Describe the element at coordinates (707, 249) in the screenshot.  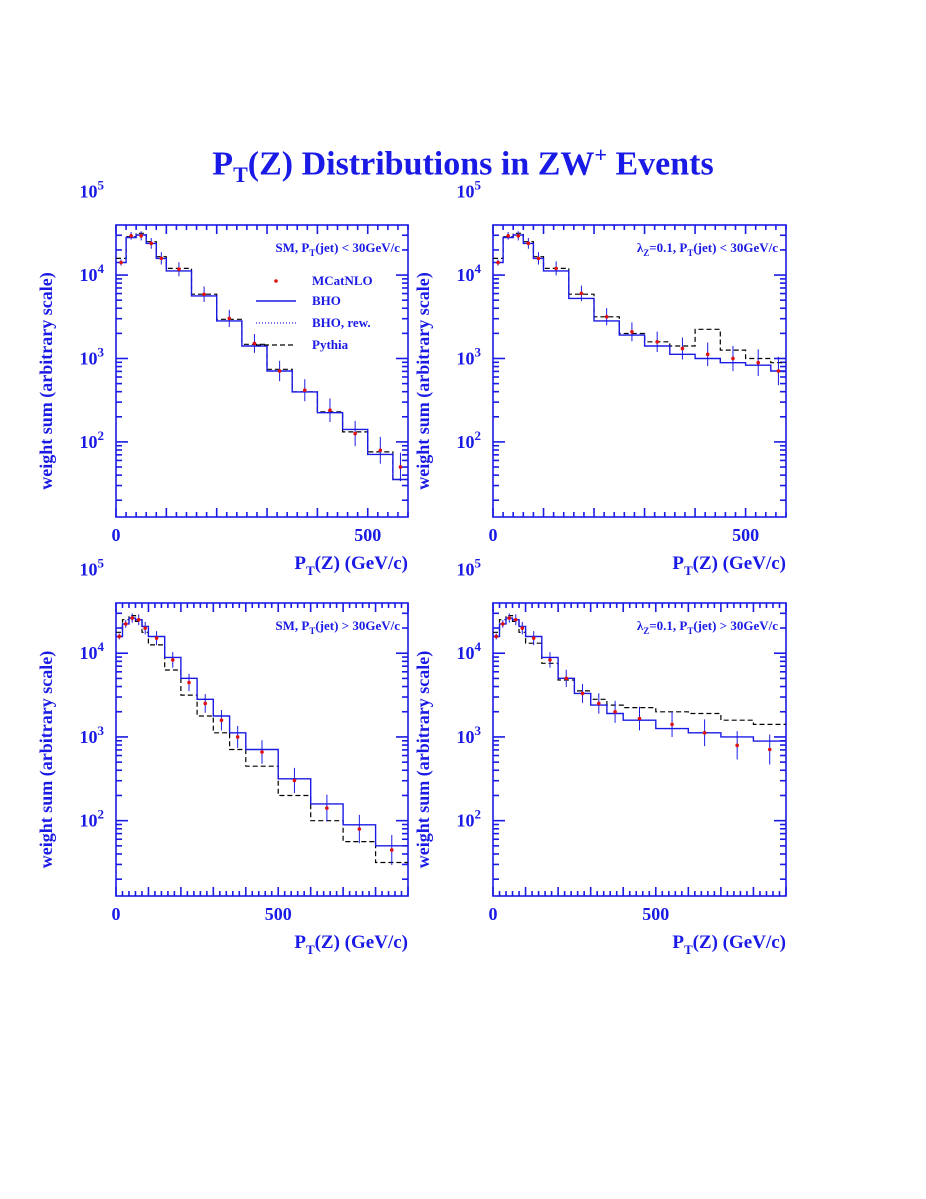
I see `panel-label: λZ=0.1, PT(jet) < 30GeV/c` at that location.